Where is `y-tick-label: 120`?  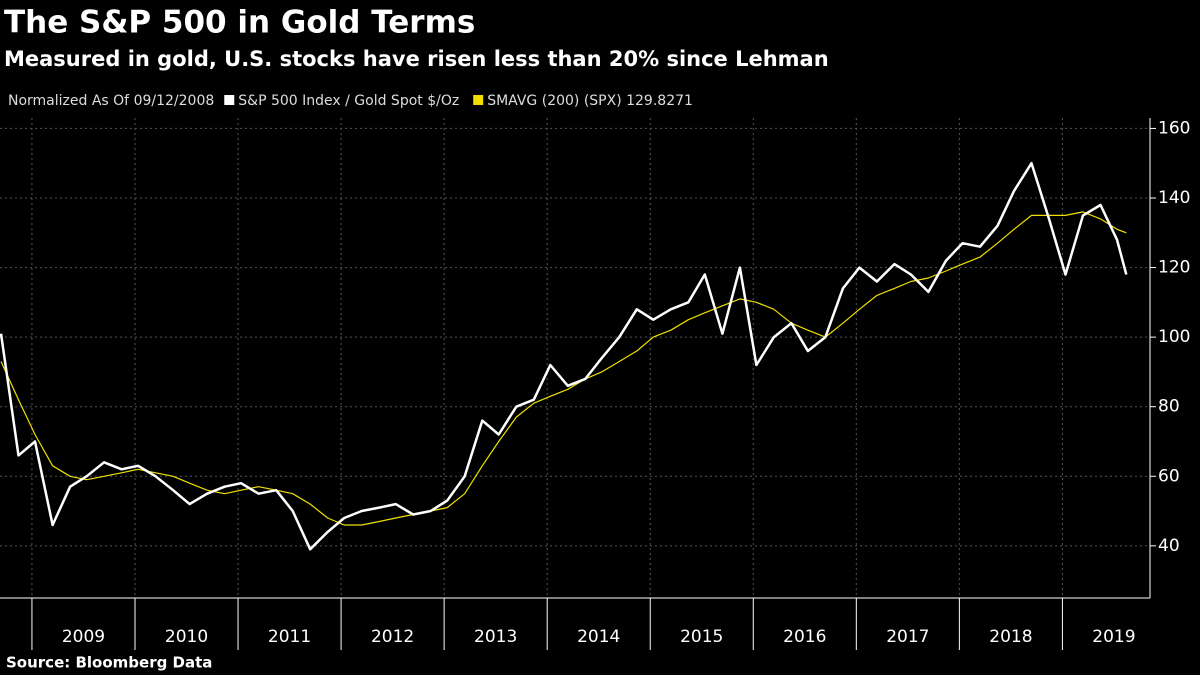 y-tick-label: 120 is located at coordinates (1174, 268).